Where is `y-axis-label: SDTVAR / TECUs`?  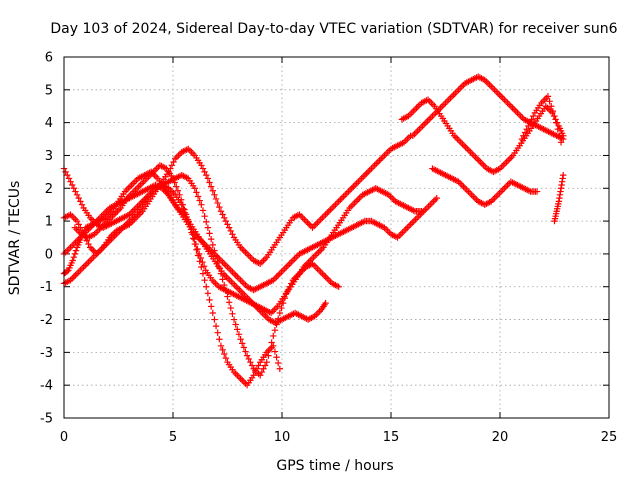 y-axis-label: SDTVAR / TECUs is located at coordinates (15, 238).